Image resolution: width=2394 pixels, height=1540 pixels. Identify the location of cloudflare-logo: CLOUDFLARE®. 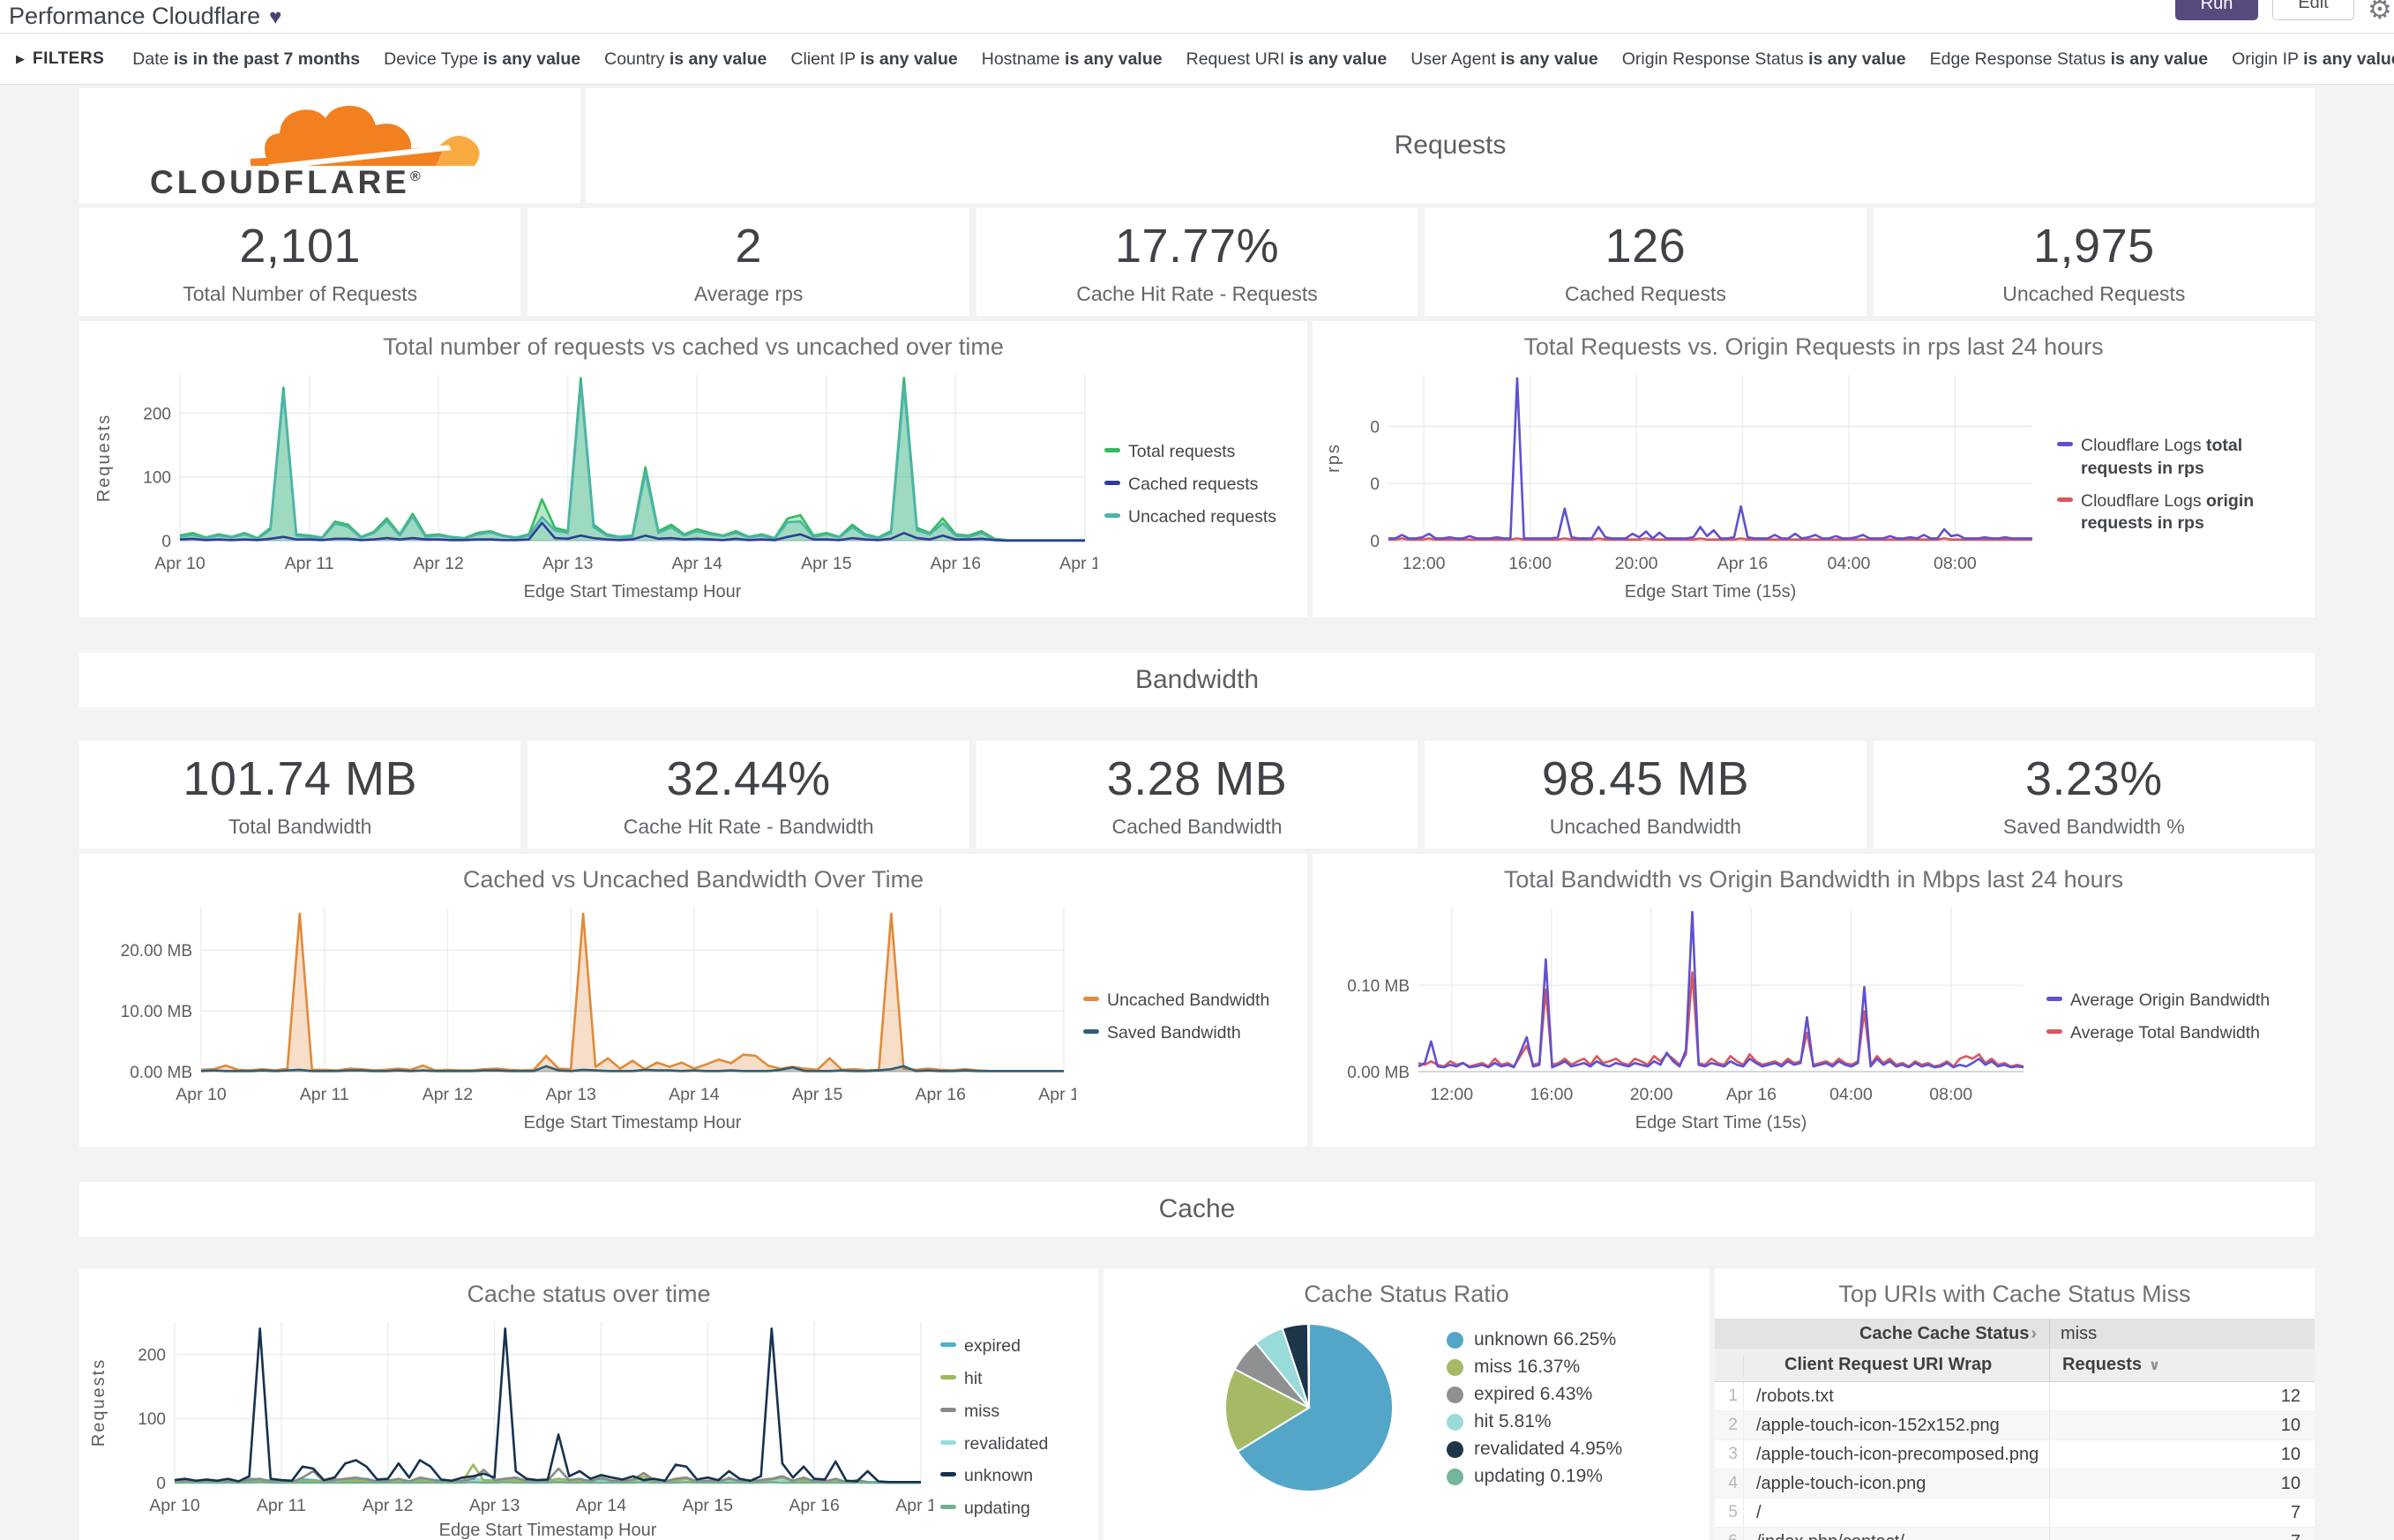
(315, 152).